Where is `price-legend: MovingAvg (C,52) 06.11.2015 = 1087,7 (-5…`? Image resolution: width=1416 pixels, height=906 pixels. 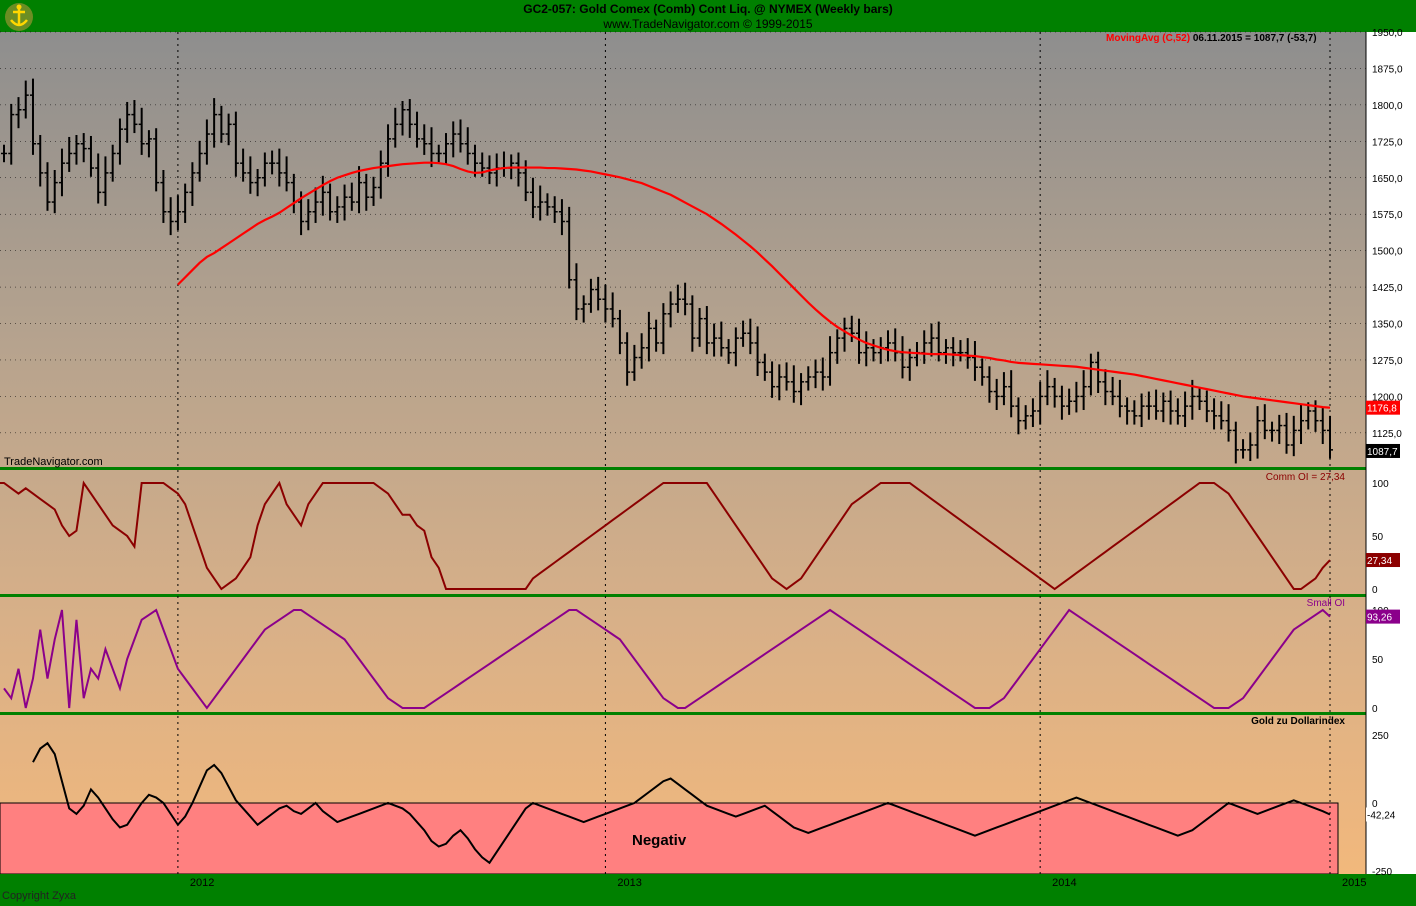
price-legend: MovingAvg (C,52) 06.11.2015 = 1087,7 (-5… is located at coordinates (1211, 38).